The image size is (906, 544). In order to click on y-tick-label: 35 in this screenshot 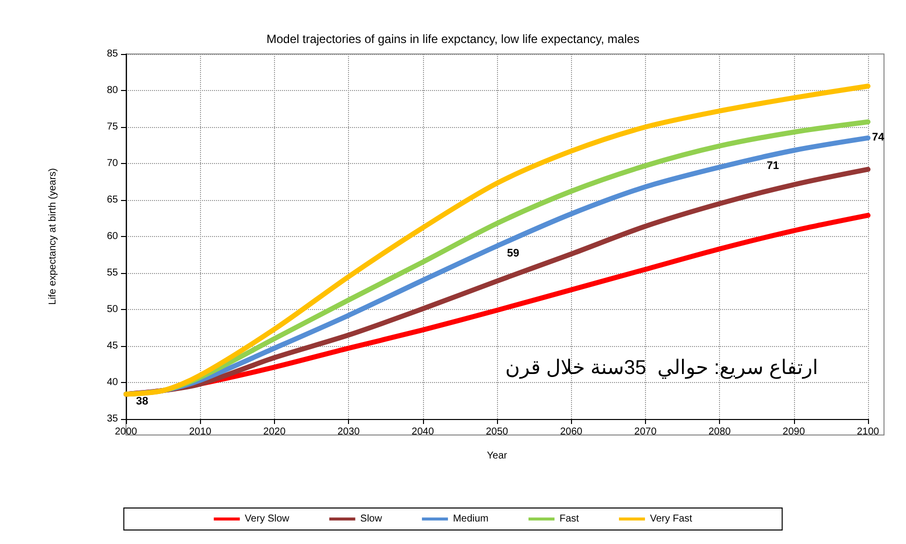, I will do `click(112, 419)`.